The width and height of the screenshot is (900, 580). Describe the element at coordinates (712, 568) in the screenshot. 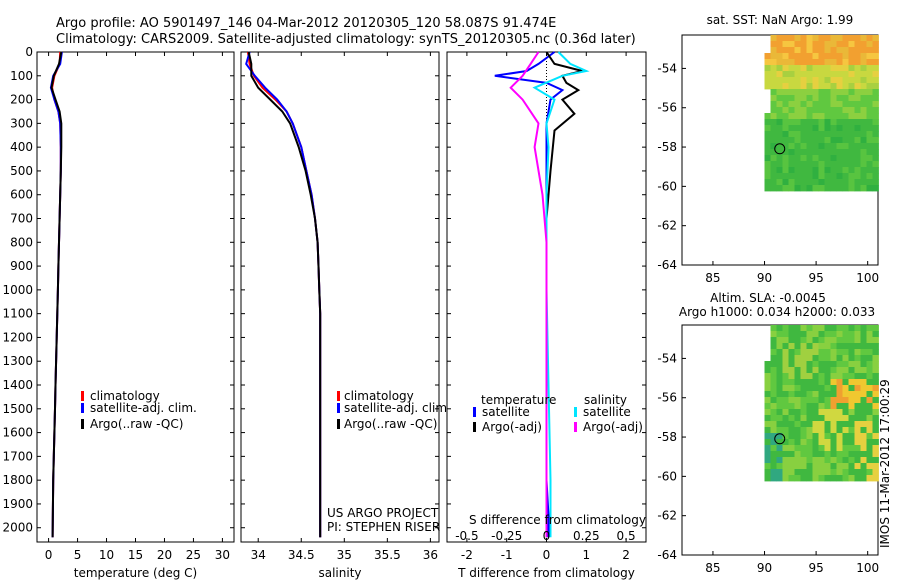

I see `sla_map-xtick-label: 85` at that location.